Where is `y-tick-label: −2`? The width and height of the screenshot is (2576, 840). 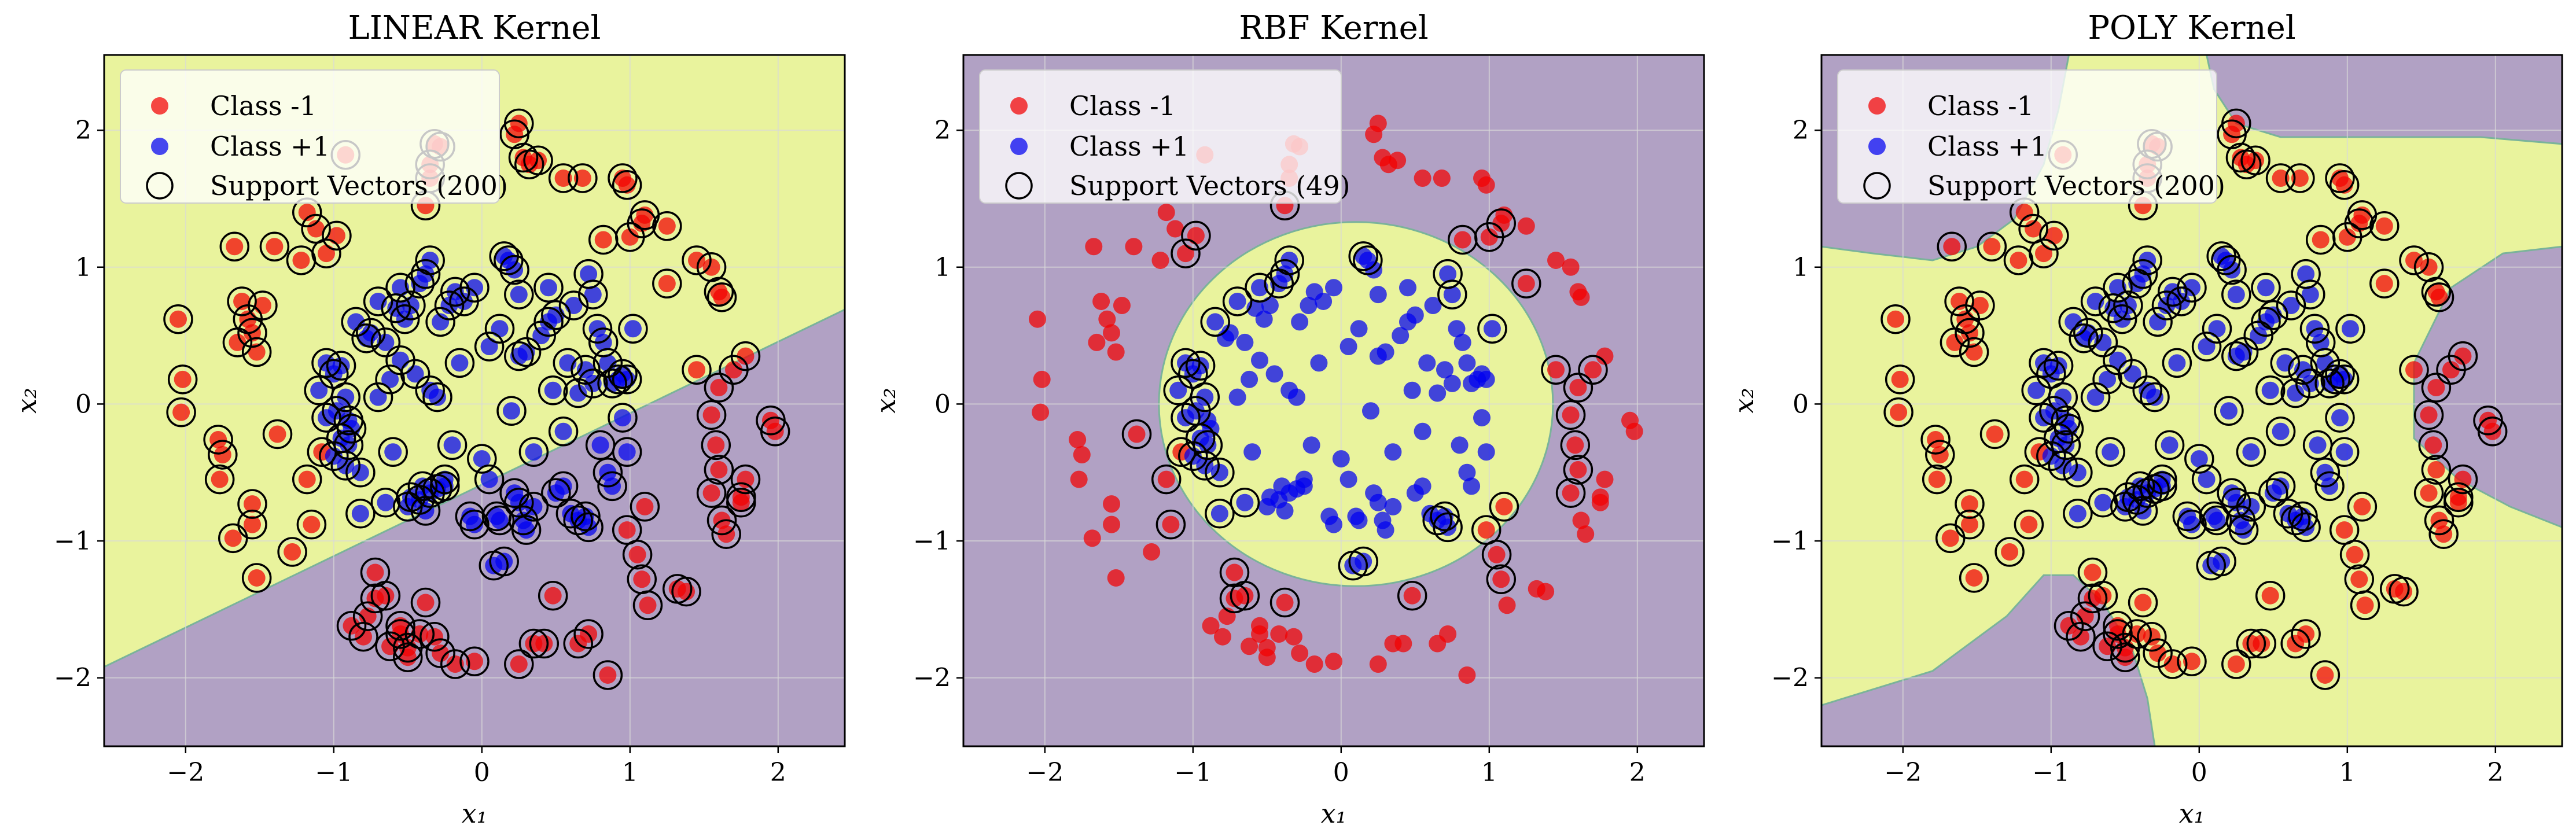 y-tick-label: −2 is located at coordinates (1790, 678).